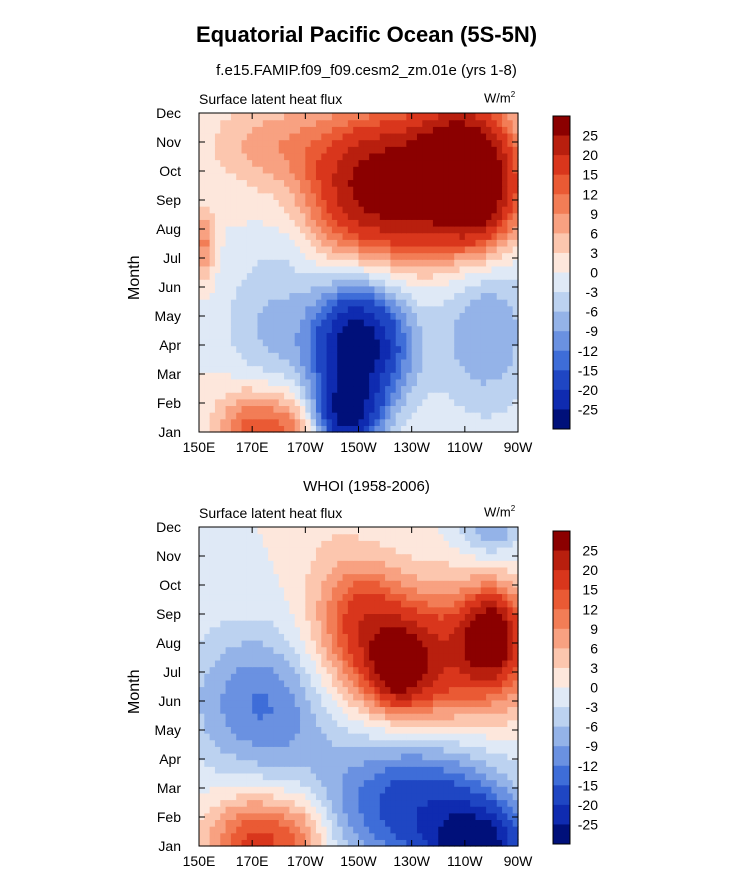 Image resolution: width=733 pixels, height=882 pixels. What do you see at coordinates (561, 126) in the screenshot?
I see `colorbar-swatch` at bounding box center [561, 126].